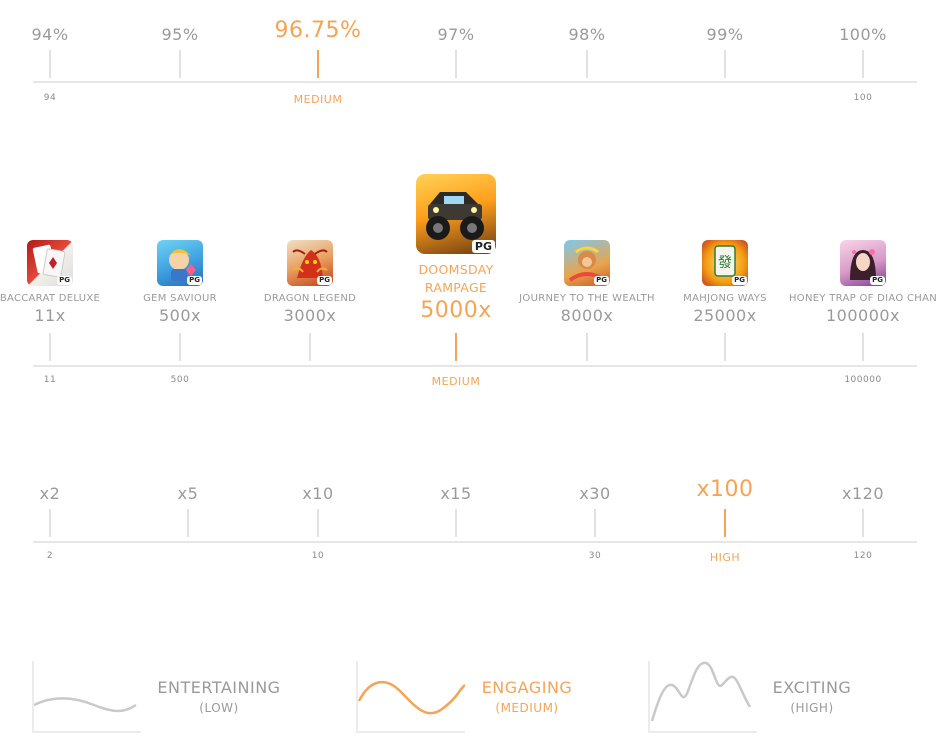  I want to click on win-scale-min: 11, so click(50, 380).